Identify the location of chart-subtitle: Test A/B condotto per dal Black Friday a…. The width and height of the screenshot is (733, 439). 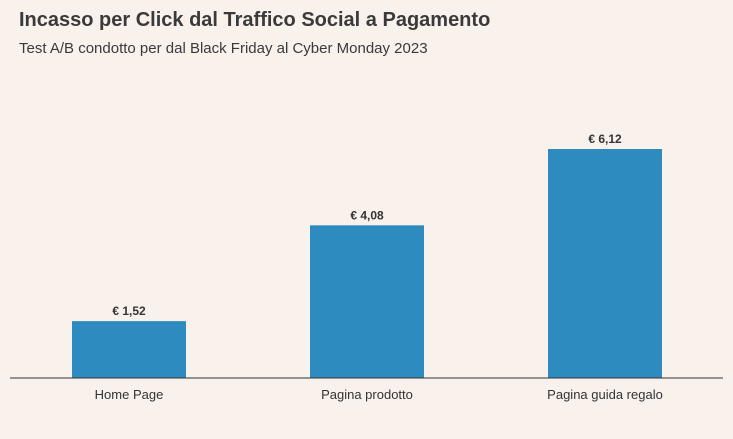
(223, 48).